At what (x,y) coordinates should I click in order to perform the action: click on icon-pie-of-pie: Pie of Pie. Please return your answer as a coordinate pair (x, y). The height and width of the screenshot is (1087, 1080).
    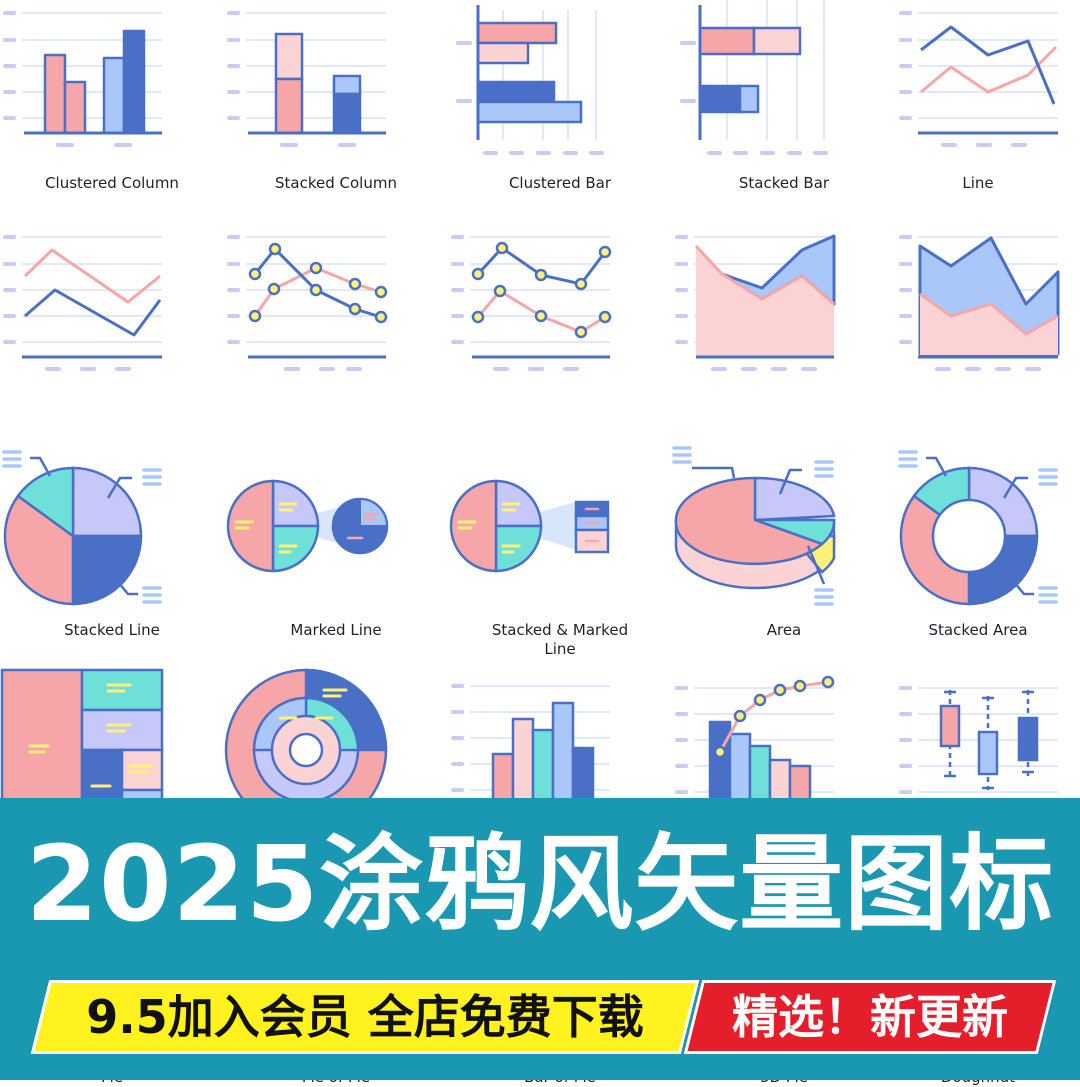
    Looking at the image, I should click on (336, 766).